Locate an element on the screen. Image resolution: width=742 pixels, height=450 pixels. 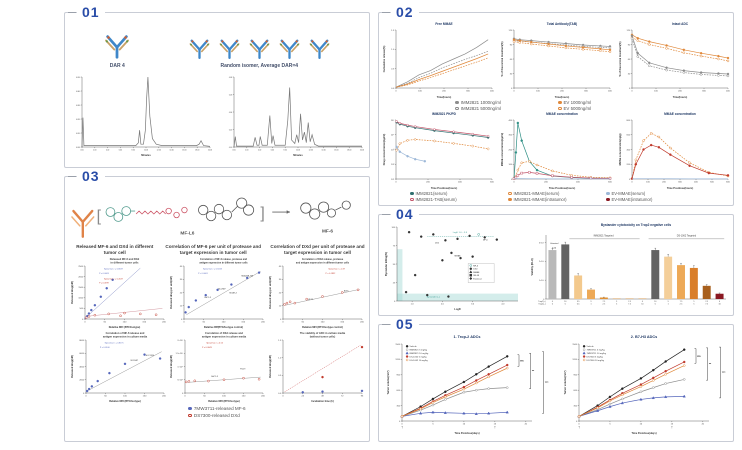
svg-text:Relative BP(BTC/Isotype contro: Relative BP(BTC/Isotype control) is located at coordinates (222, 327).